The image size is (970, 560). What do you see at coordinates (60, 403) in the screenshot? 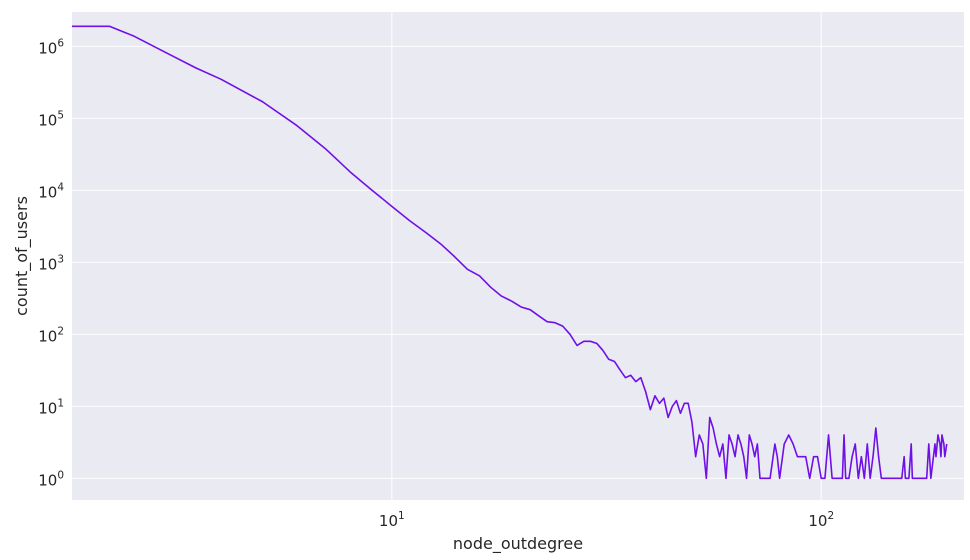
I see `y-tick-label-exponent: 1` at bounding box center [60, 403].